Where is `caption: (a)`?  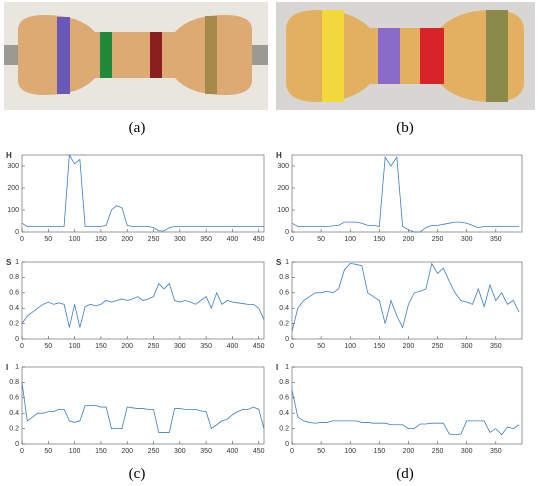 caption: (a) is located at coordinates (137, 128).